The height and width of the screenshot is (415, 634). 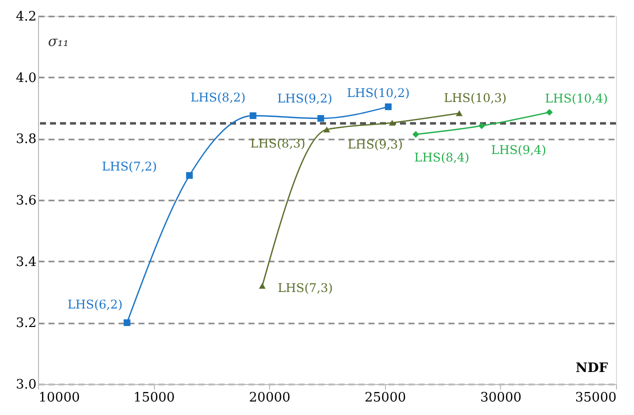 What do you see at coordinates (129, 166) in the screenshot?
I see `annotation: LHS(7,2)` at bounding box center [129, 166].